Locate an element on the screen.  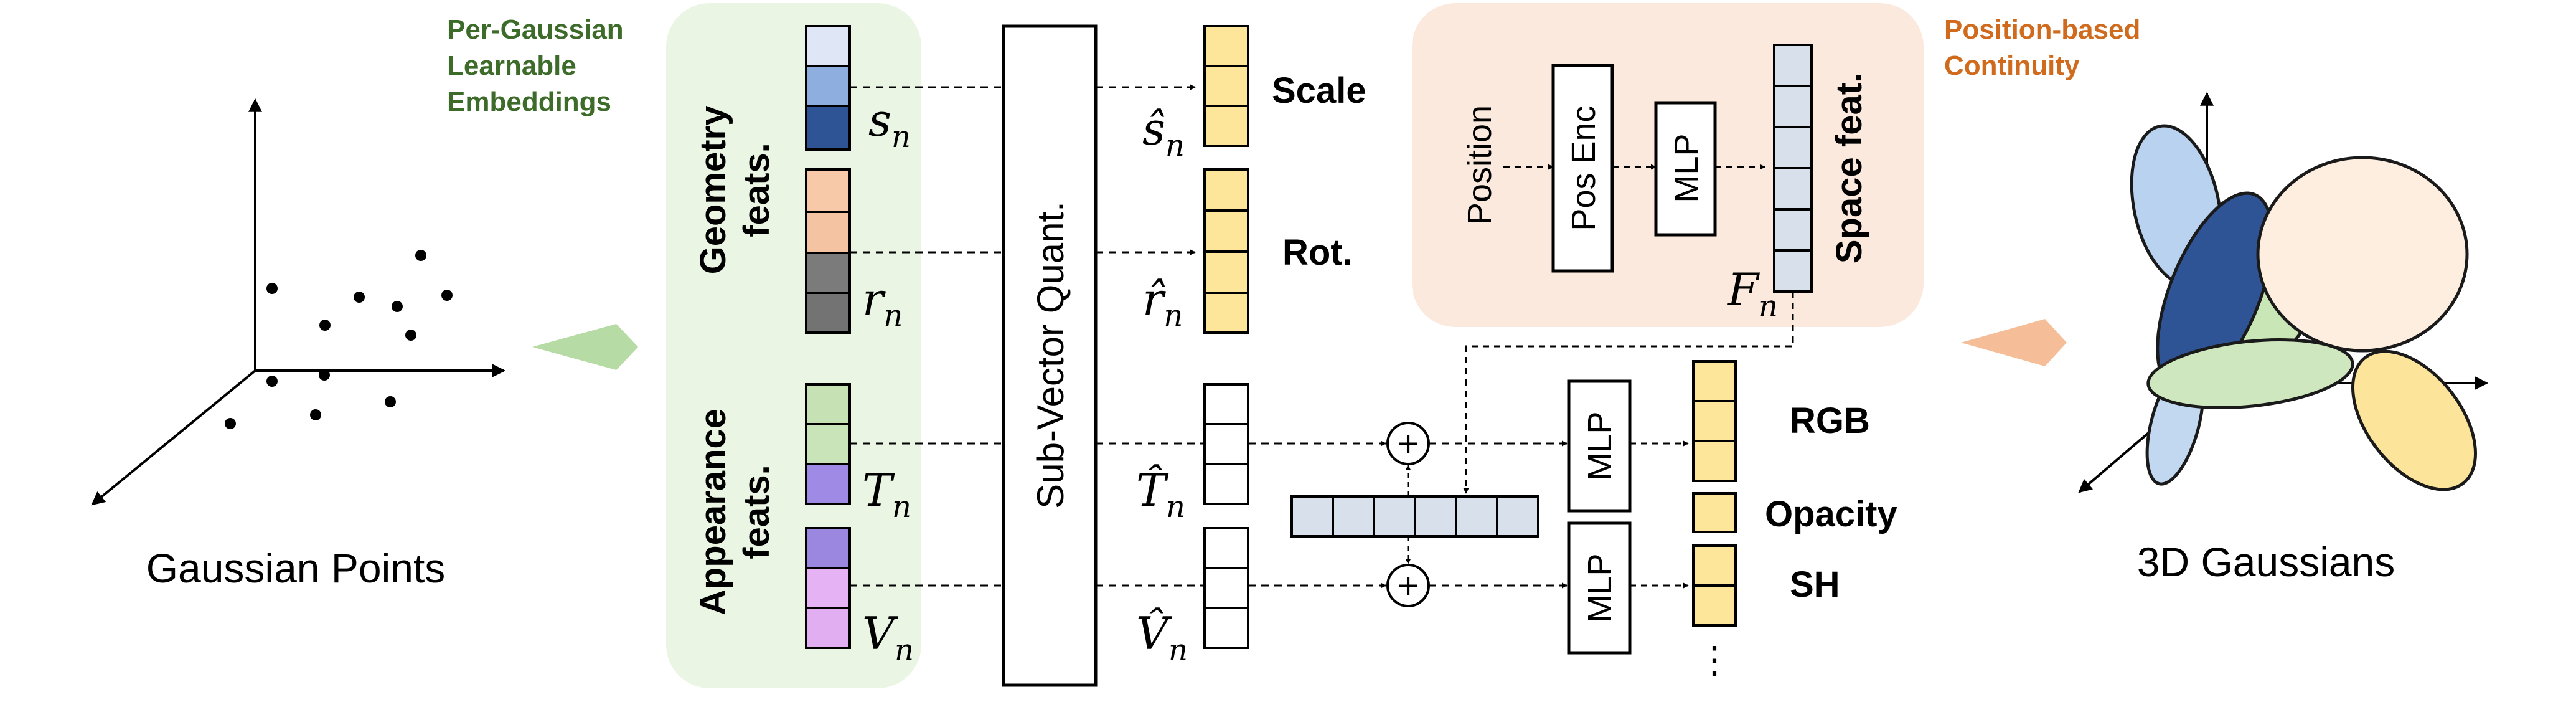
more-outputs-ellipsis: ⋮ is located at coordinates (1714, 660).